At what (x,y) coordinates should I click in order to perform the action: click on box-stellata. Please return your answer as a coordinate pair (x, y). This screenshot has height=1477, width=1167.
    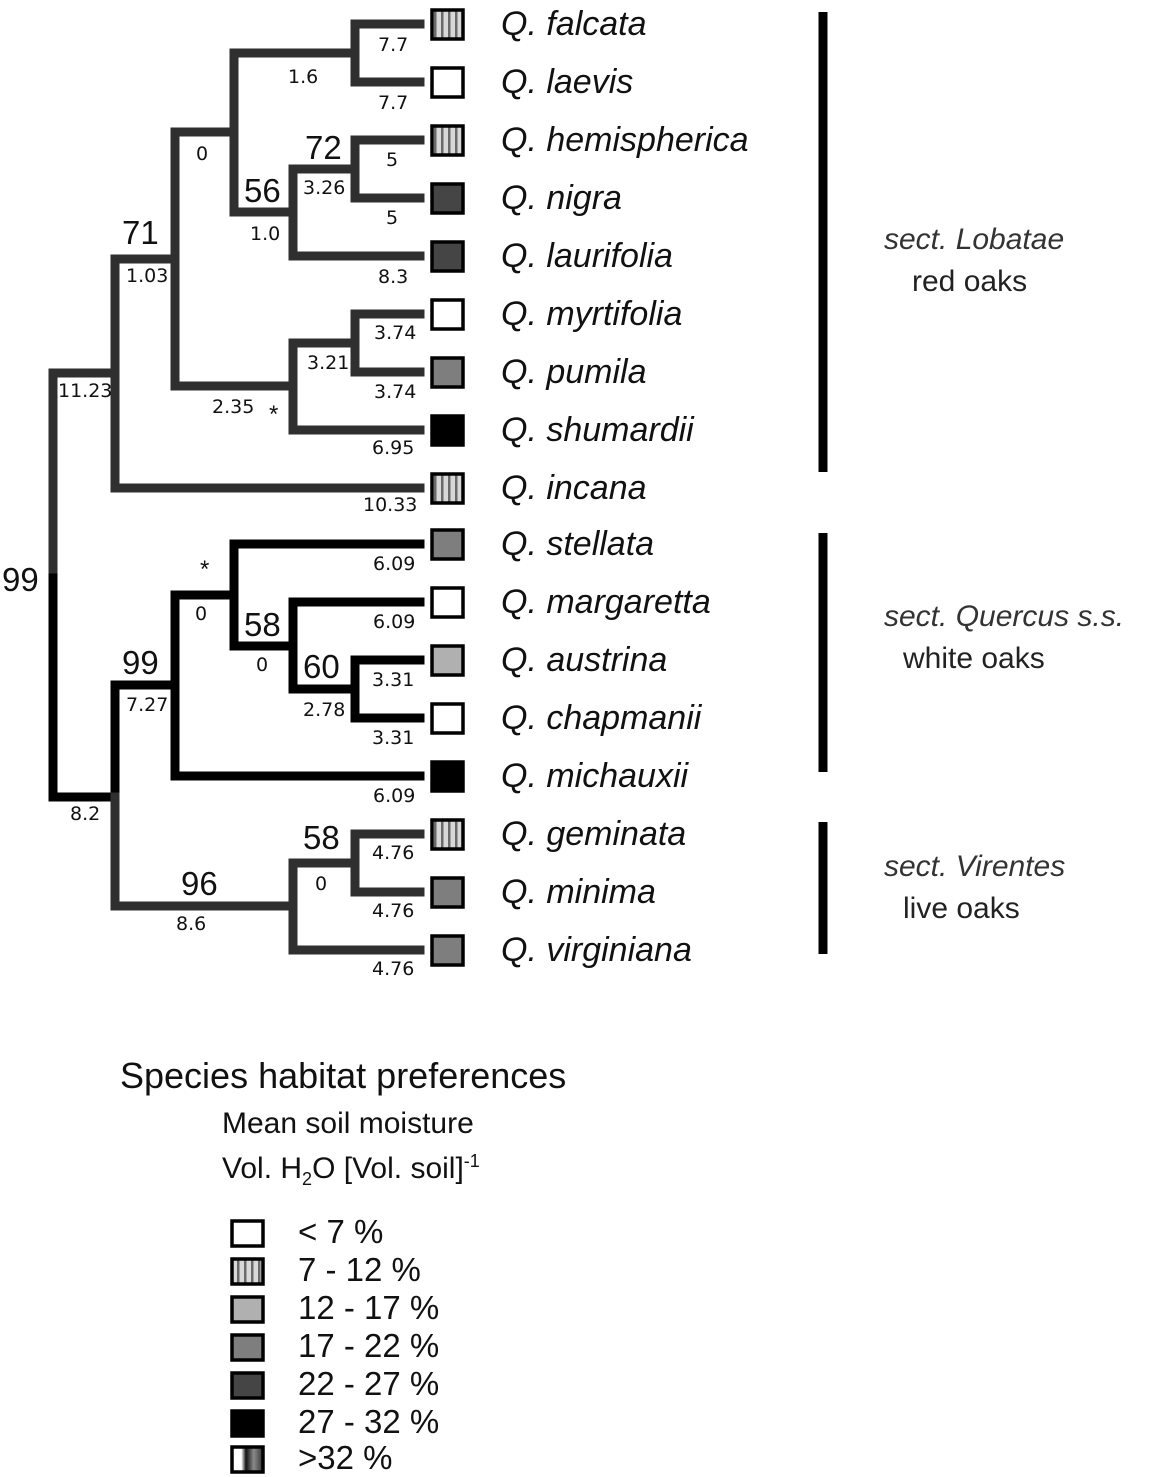
    Looking at the image, I should click on (447, 544).